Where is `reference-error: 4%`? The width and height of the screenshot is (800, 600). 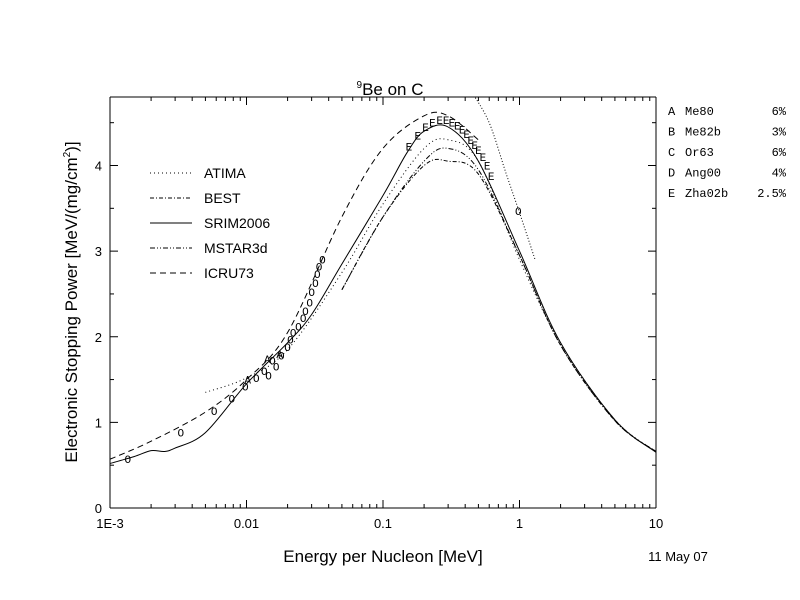
reference-error: 4% is located at coordinates (779, 174).